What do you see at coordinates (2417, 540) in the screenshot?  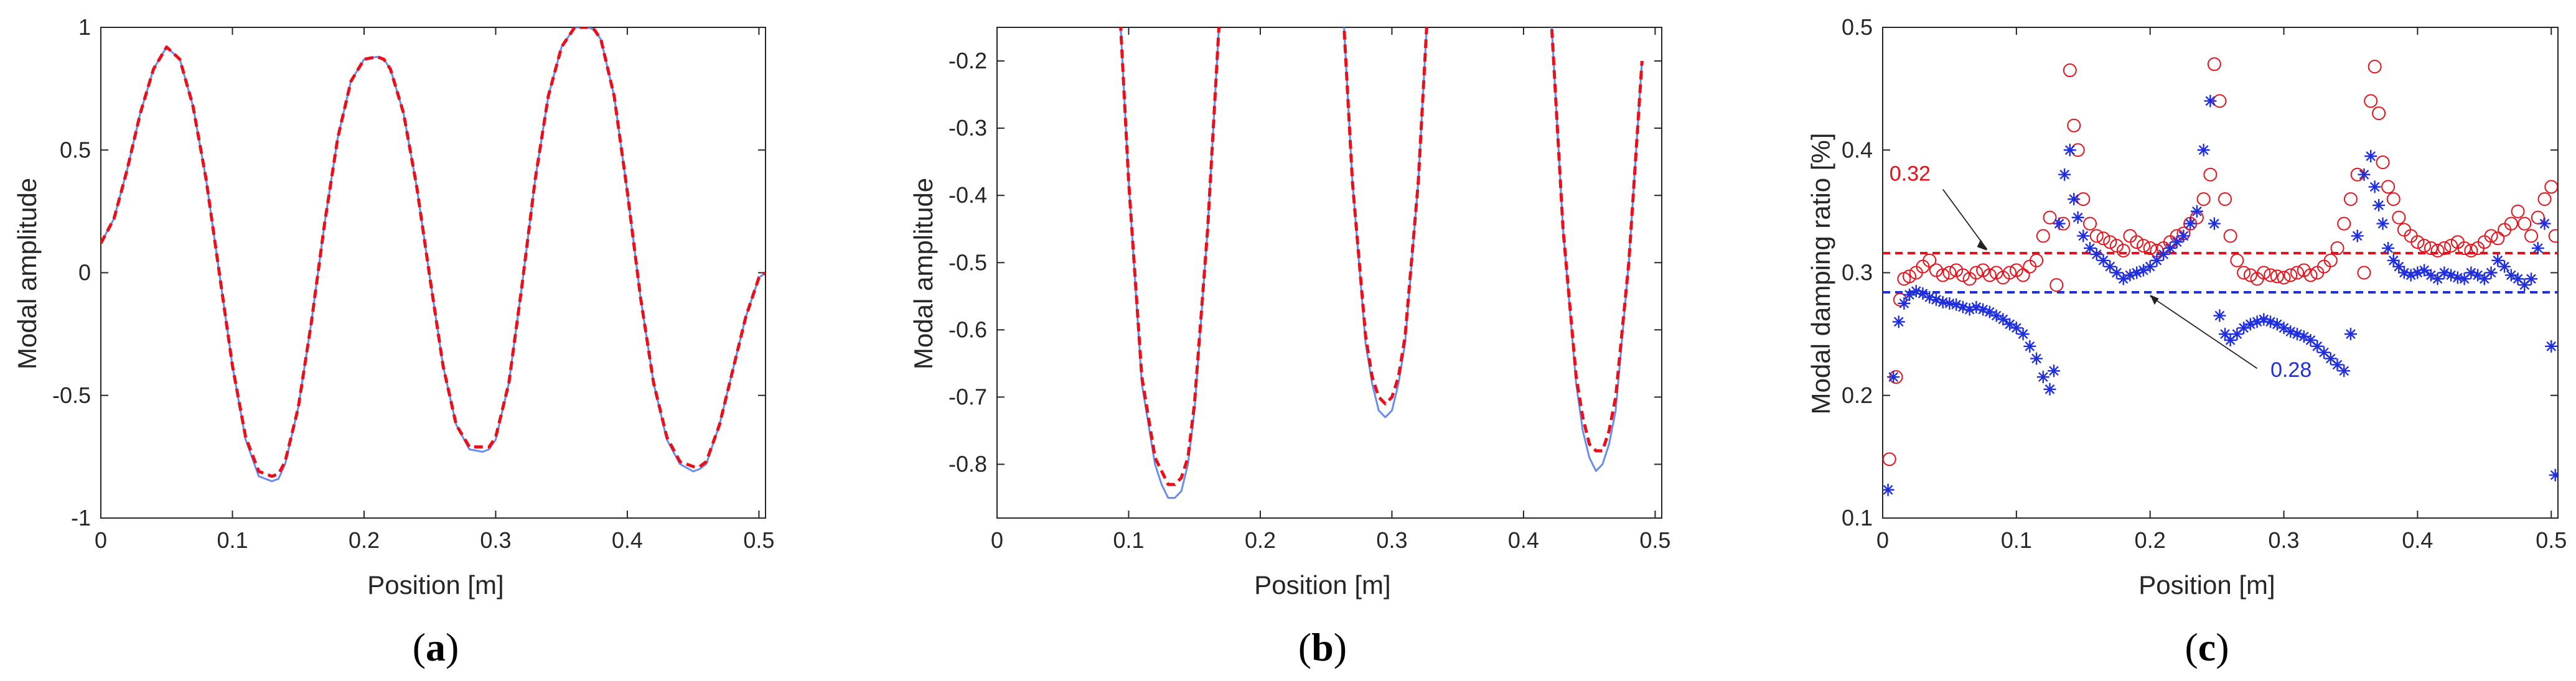 I see `x-tick-label-c: 0.4` at bounding box center [2417, 540].